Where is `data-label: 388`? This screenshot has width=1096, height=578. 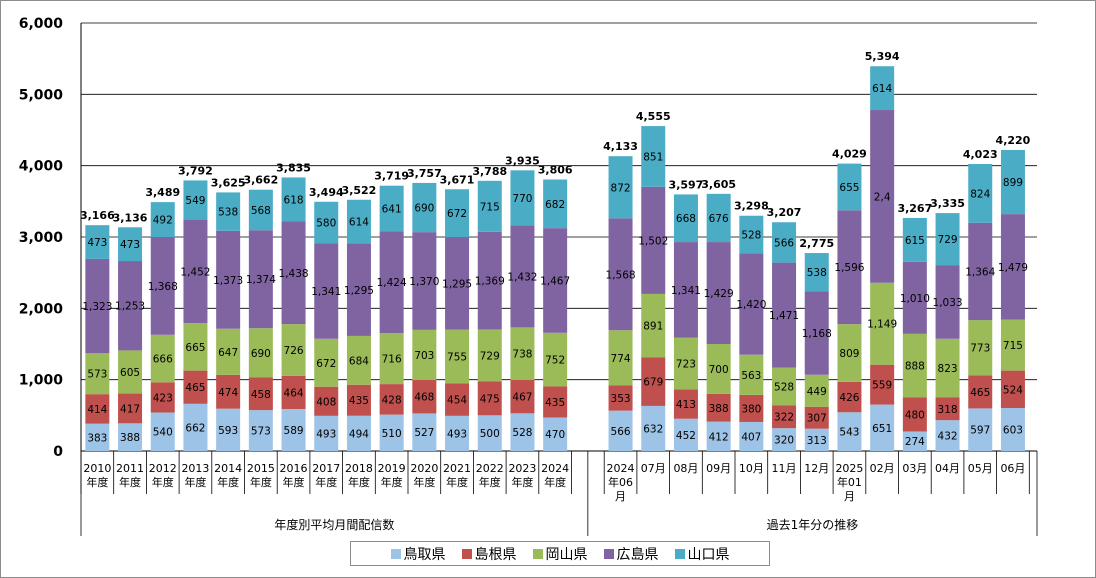 data-label: 388 is located at coordinates (130, 438).